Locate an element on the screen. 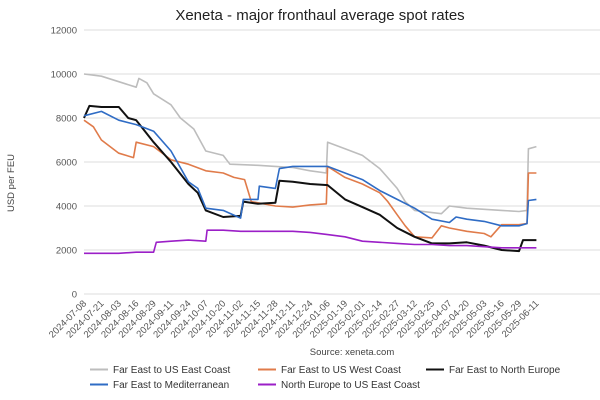  y-tick-labels: 0 2000 4000 6000 8000 10000 12000 is located at coordinates (64, 163).